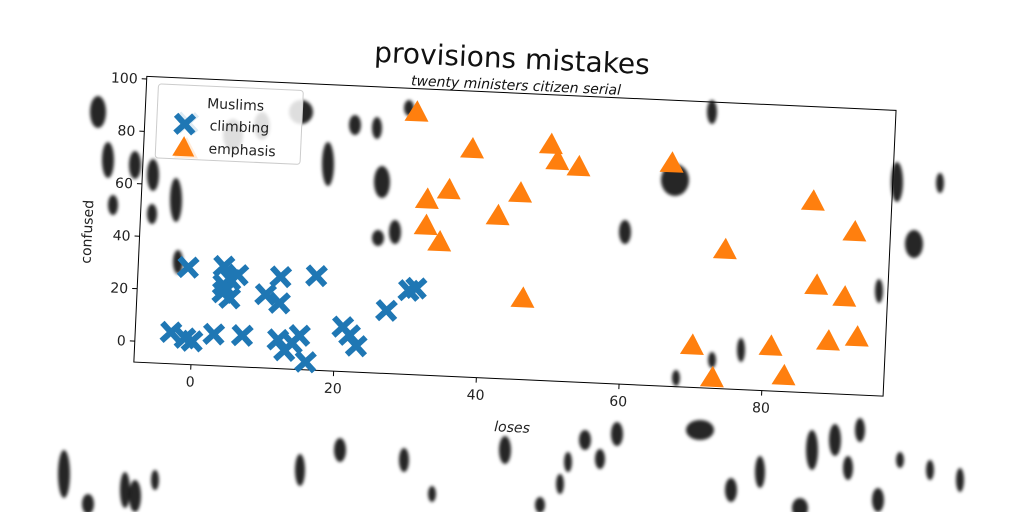 The image size is (1024, 512). What do you see at coordinates (124, 78) in the screenshot?
I see `y-tick-label: 100` at bounding box center [124, 78].